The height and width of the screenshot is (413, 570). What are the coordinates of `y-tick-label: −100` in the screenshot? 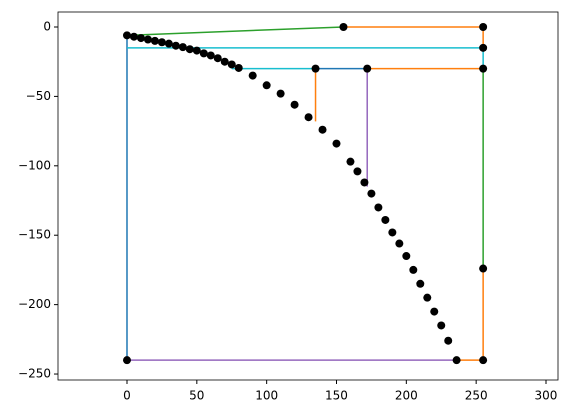 It's located at (34, 165).